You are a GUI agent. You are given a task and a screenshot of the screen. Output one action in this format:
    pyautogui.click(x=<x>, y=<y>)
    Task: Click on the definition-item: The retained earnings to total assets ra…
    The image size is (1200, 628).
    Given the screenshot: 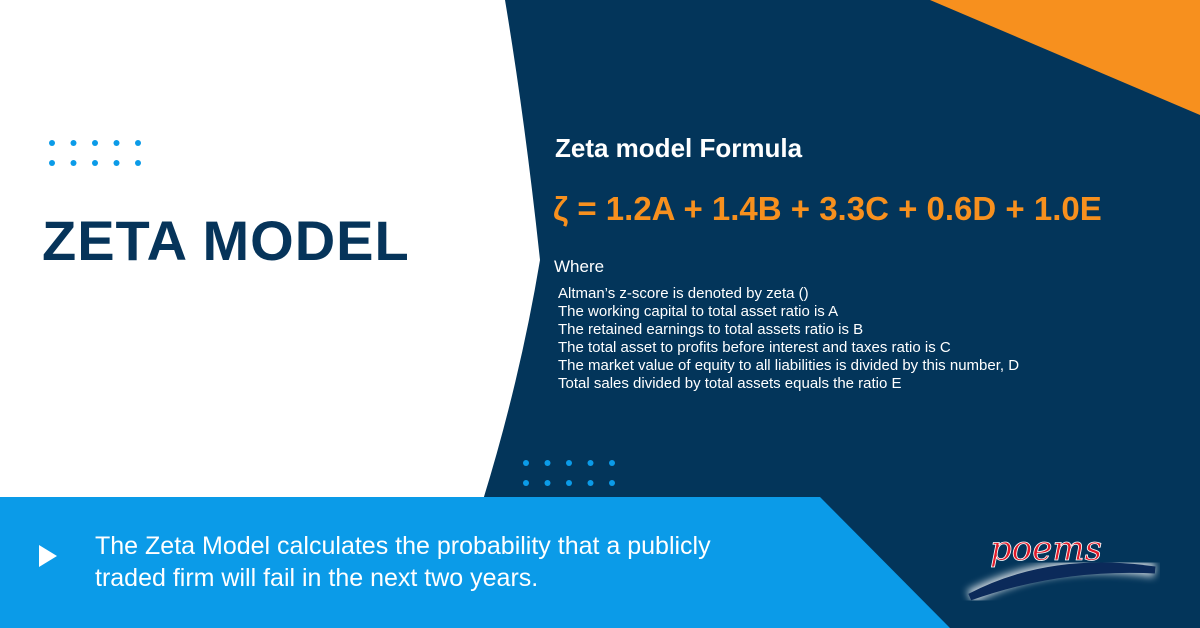 What is the action you would take?
    pyautogui.click(x=711, y=329)
    